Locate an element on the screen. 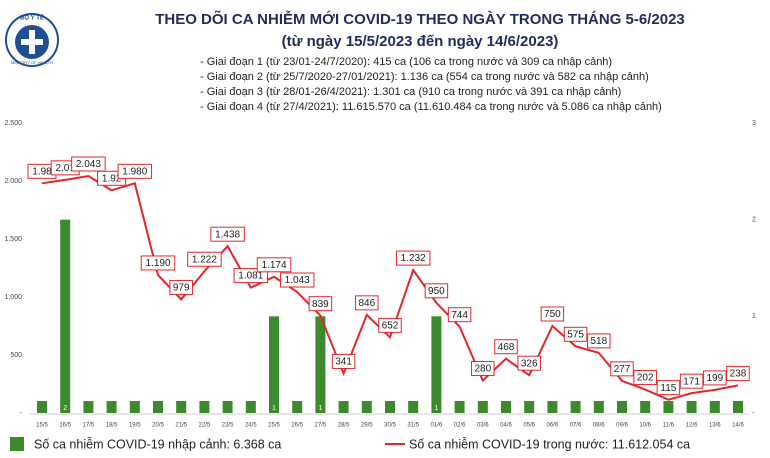 The height and width of the screenshot is (458, 770). data-label: 652 is located at coordinates (390, 326).